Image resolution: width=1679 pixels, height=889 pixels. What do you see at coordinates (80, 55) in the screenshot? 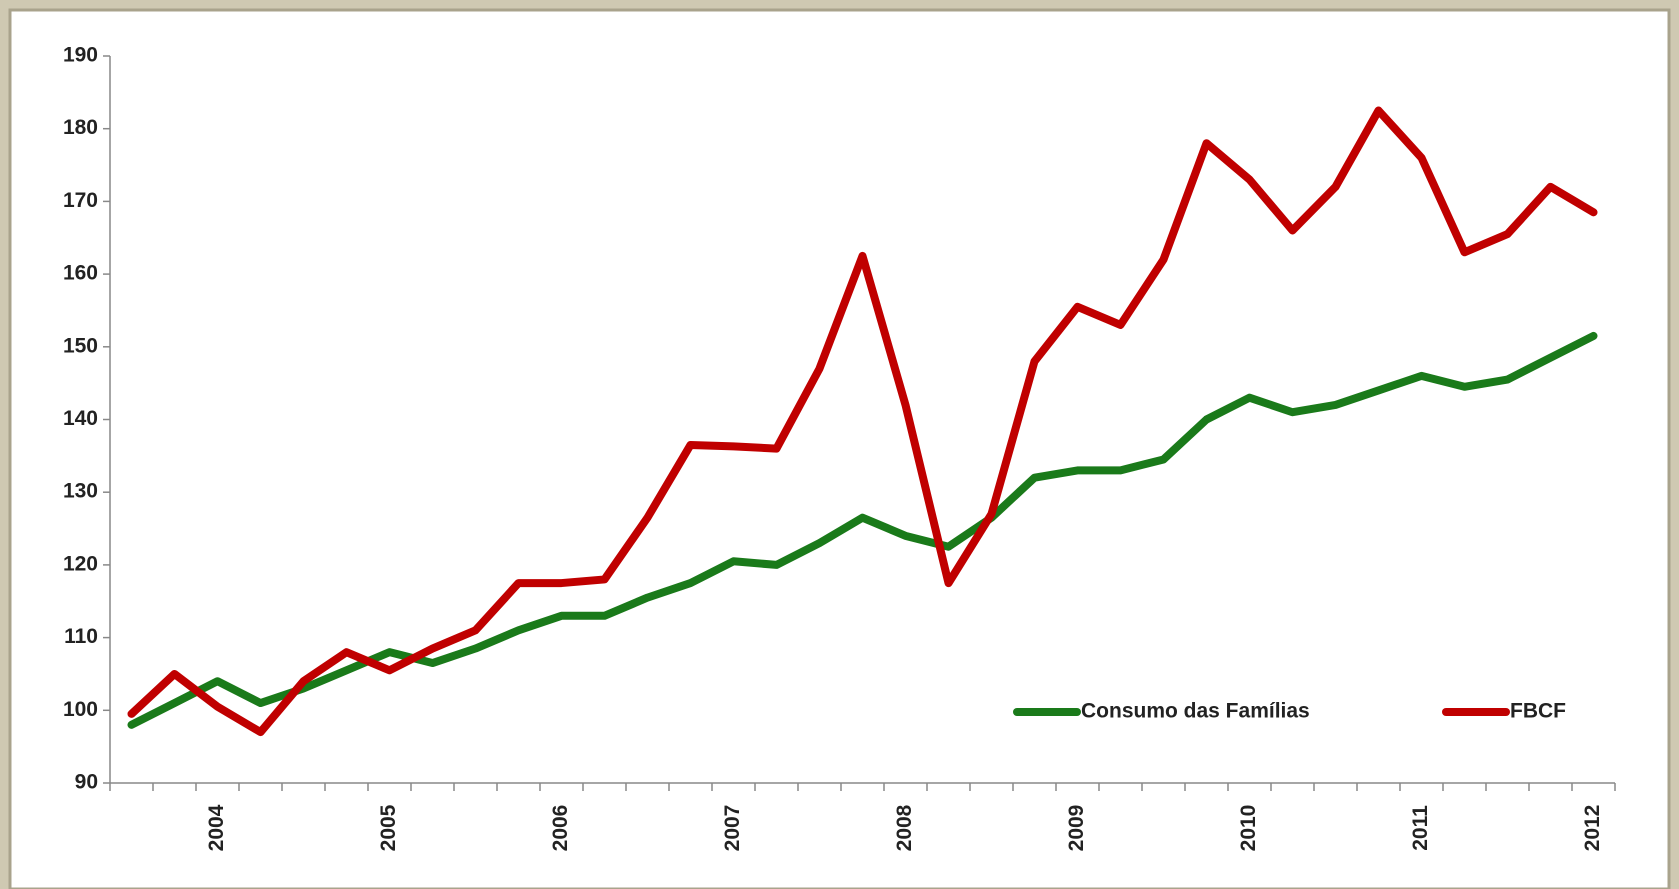
I see `y-tick-label: 190` at bounding box center [80, 55].